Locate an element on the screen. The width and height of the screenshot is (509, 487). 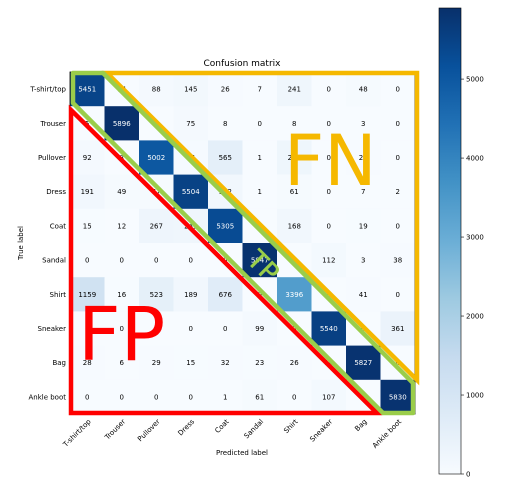
colorbar-tick-label: 4000 is located at coordinates (475, 159).